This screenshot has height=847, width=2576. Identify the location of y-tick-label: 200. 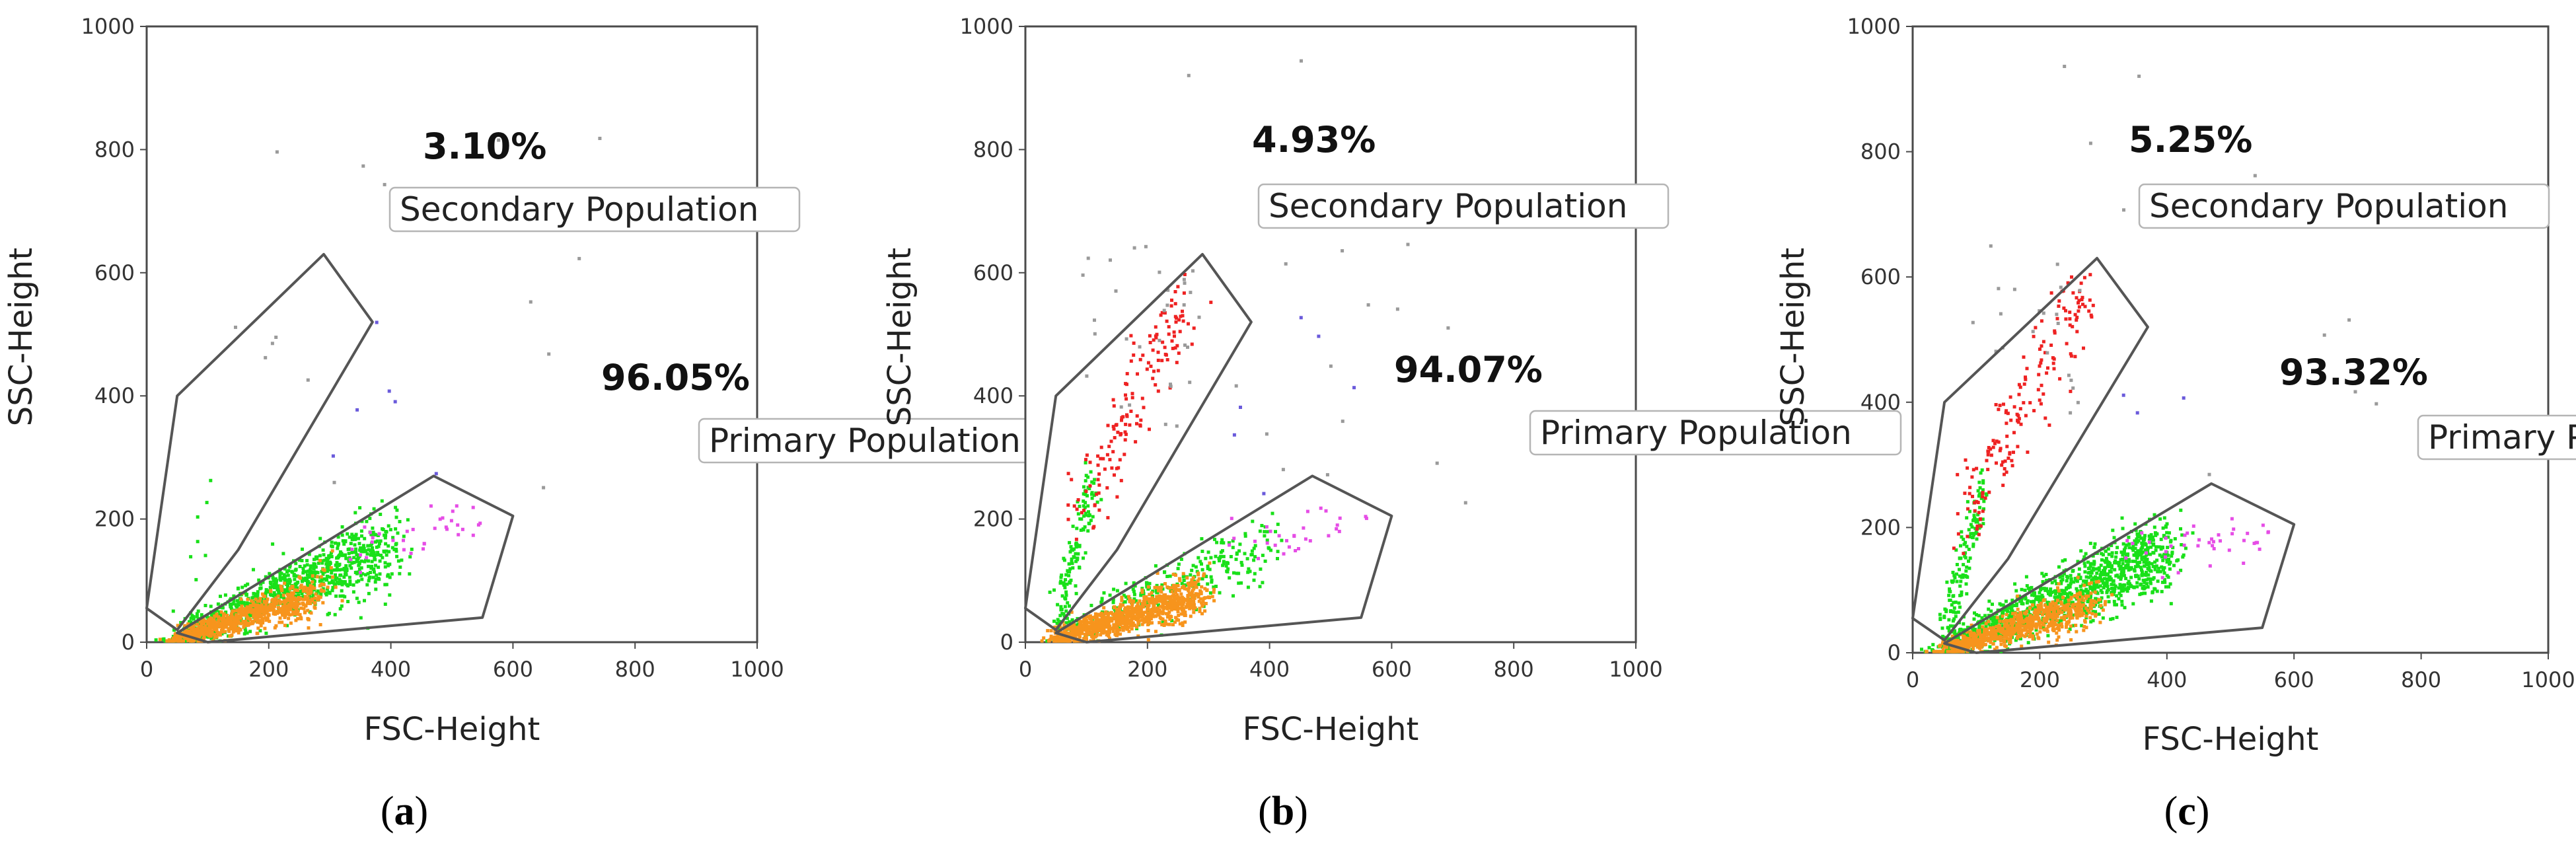
(114, 519).